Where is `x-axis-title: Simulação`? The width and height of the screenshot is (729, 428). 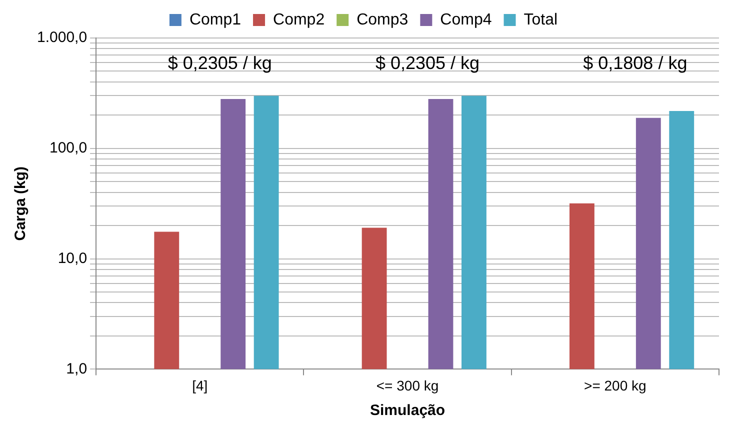 x-axis-title: Simulação is located at coordinates (408, 411).